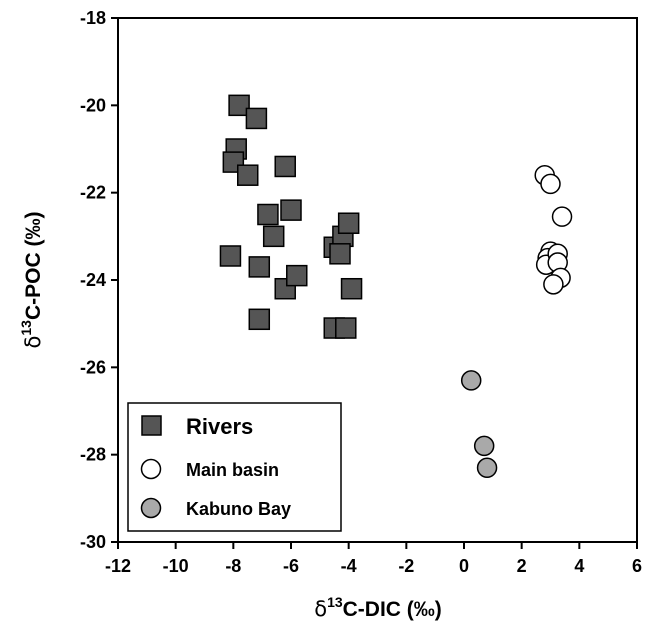 The height and width of the screenshot is (636, 658). Describe the element at coordinates (335, 602) in the screenshot. I see `x-axis-title-sup: 13` at that location.